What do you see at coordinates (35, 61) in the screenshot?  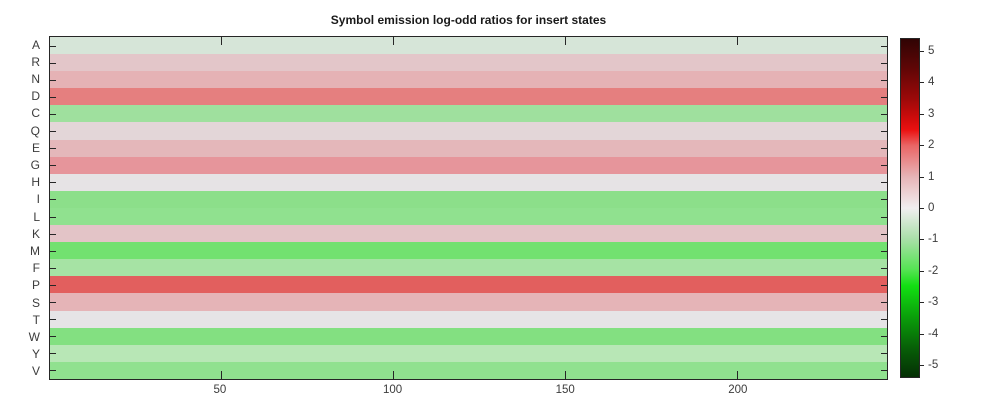 I see `y-tick-label-R: R` at bounding box center [35, 61].